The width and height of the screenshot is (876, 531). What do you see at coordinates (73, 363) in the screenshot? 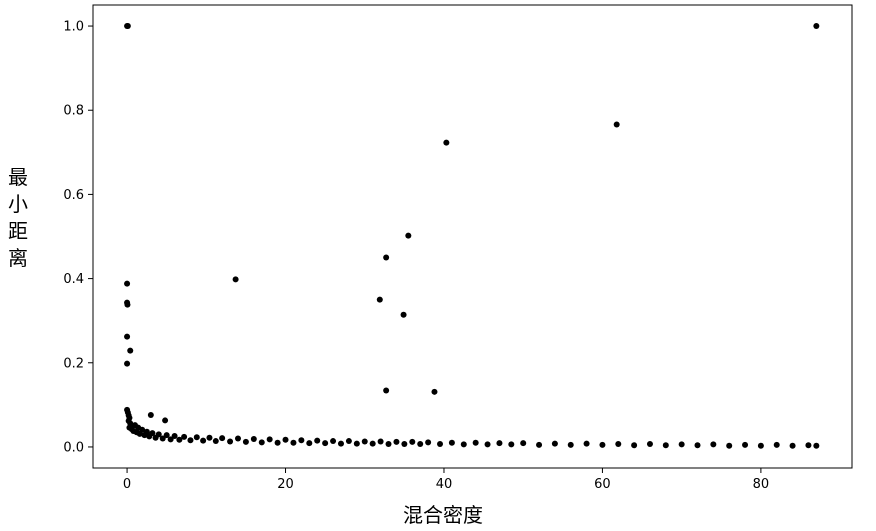
I see `y-tick-label: 0.2` at bounding box center [73, 363].